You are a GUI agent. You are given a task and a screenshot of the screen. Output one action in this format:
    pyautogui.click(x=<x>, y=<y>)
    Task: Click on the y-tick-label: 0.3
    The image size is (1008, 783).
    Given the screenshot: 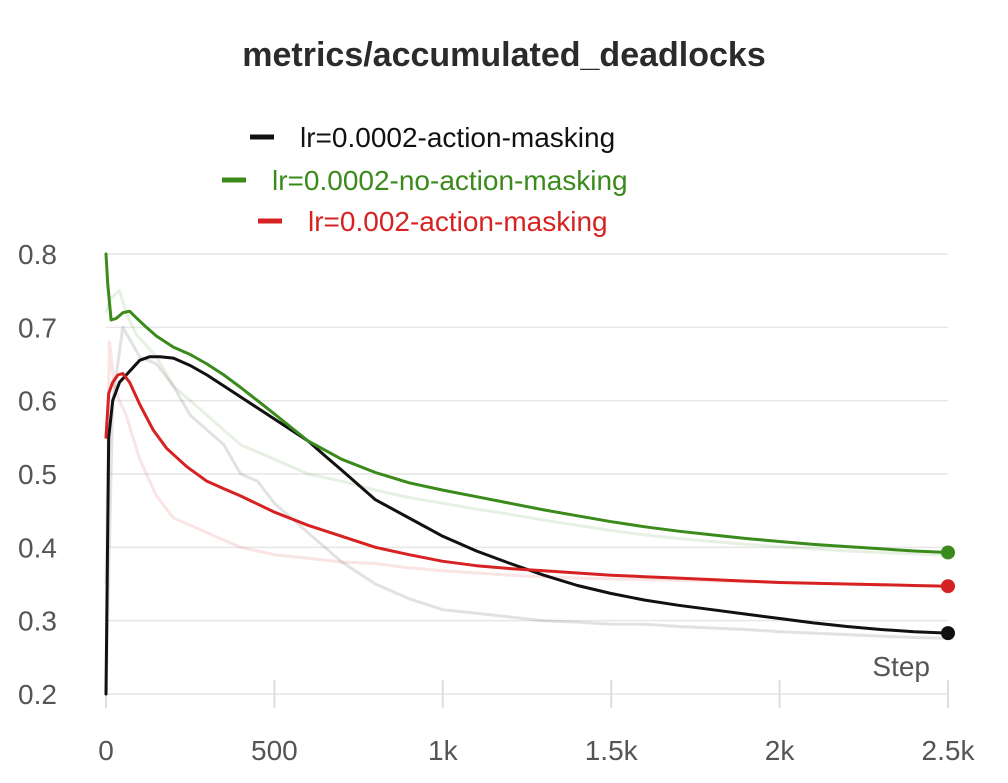 What is the action you would take?
    pyautogui.click(x=37, y=621)
    